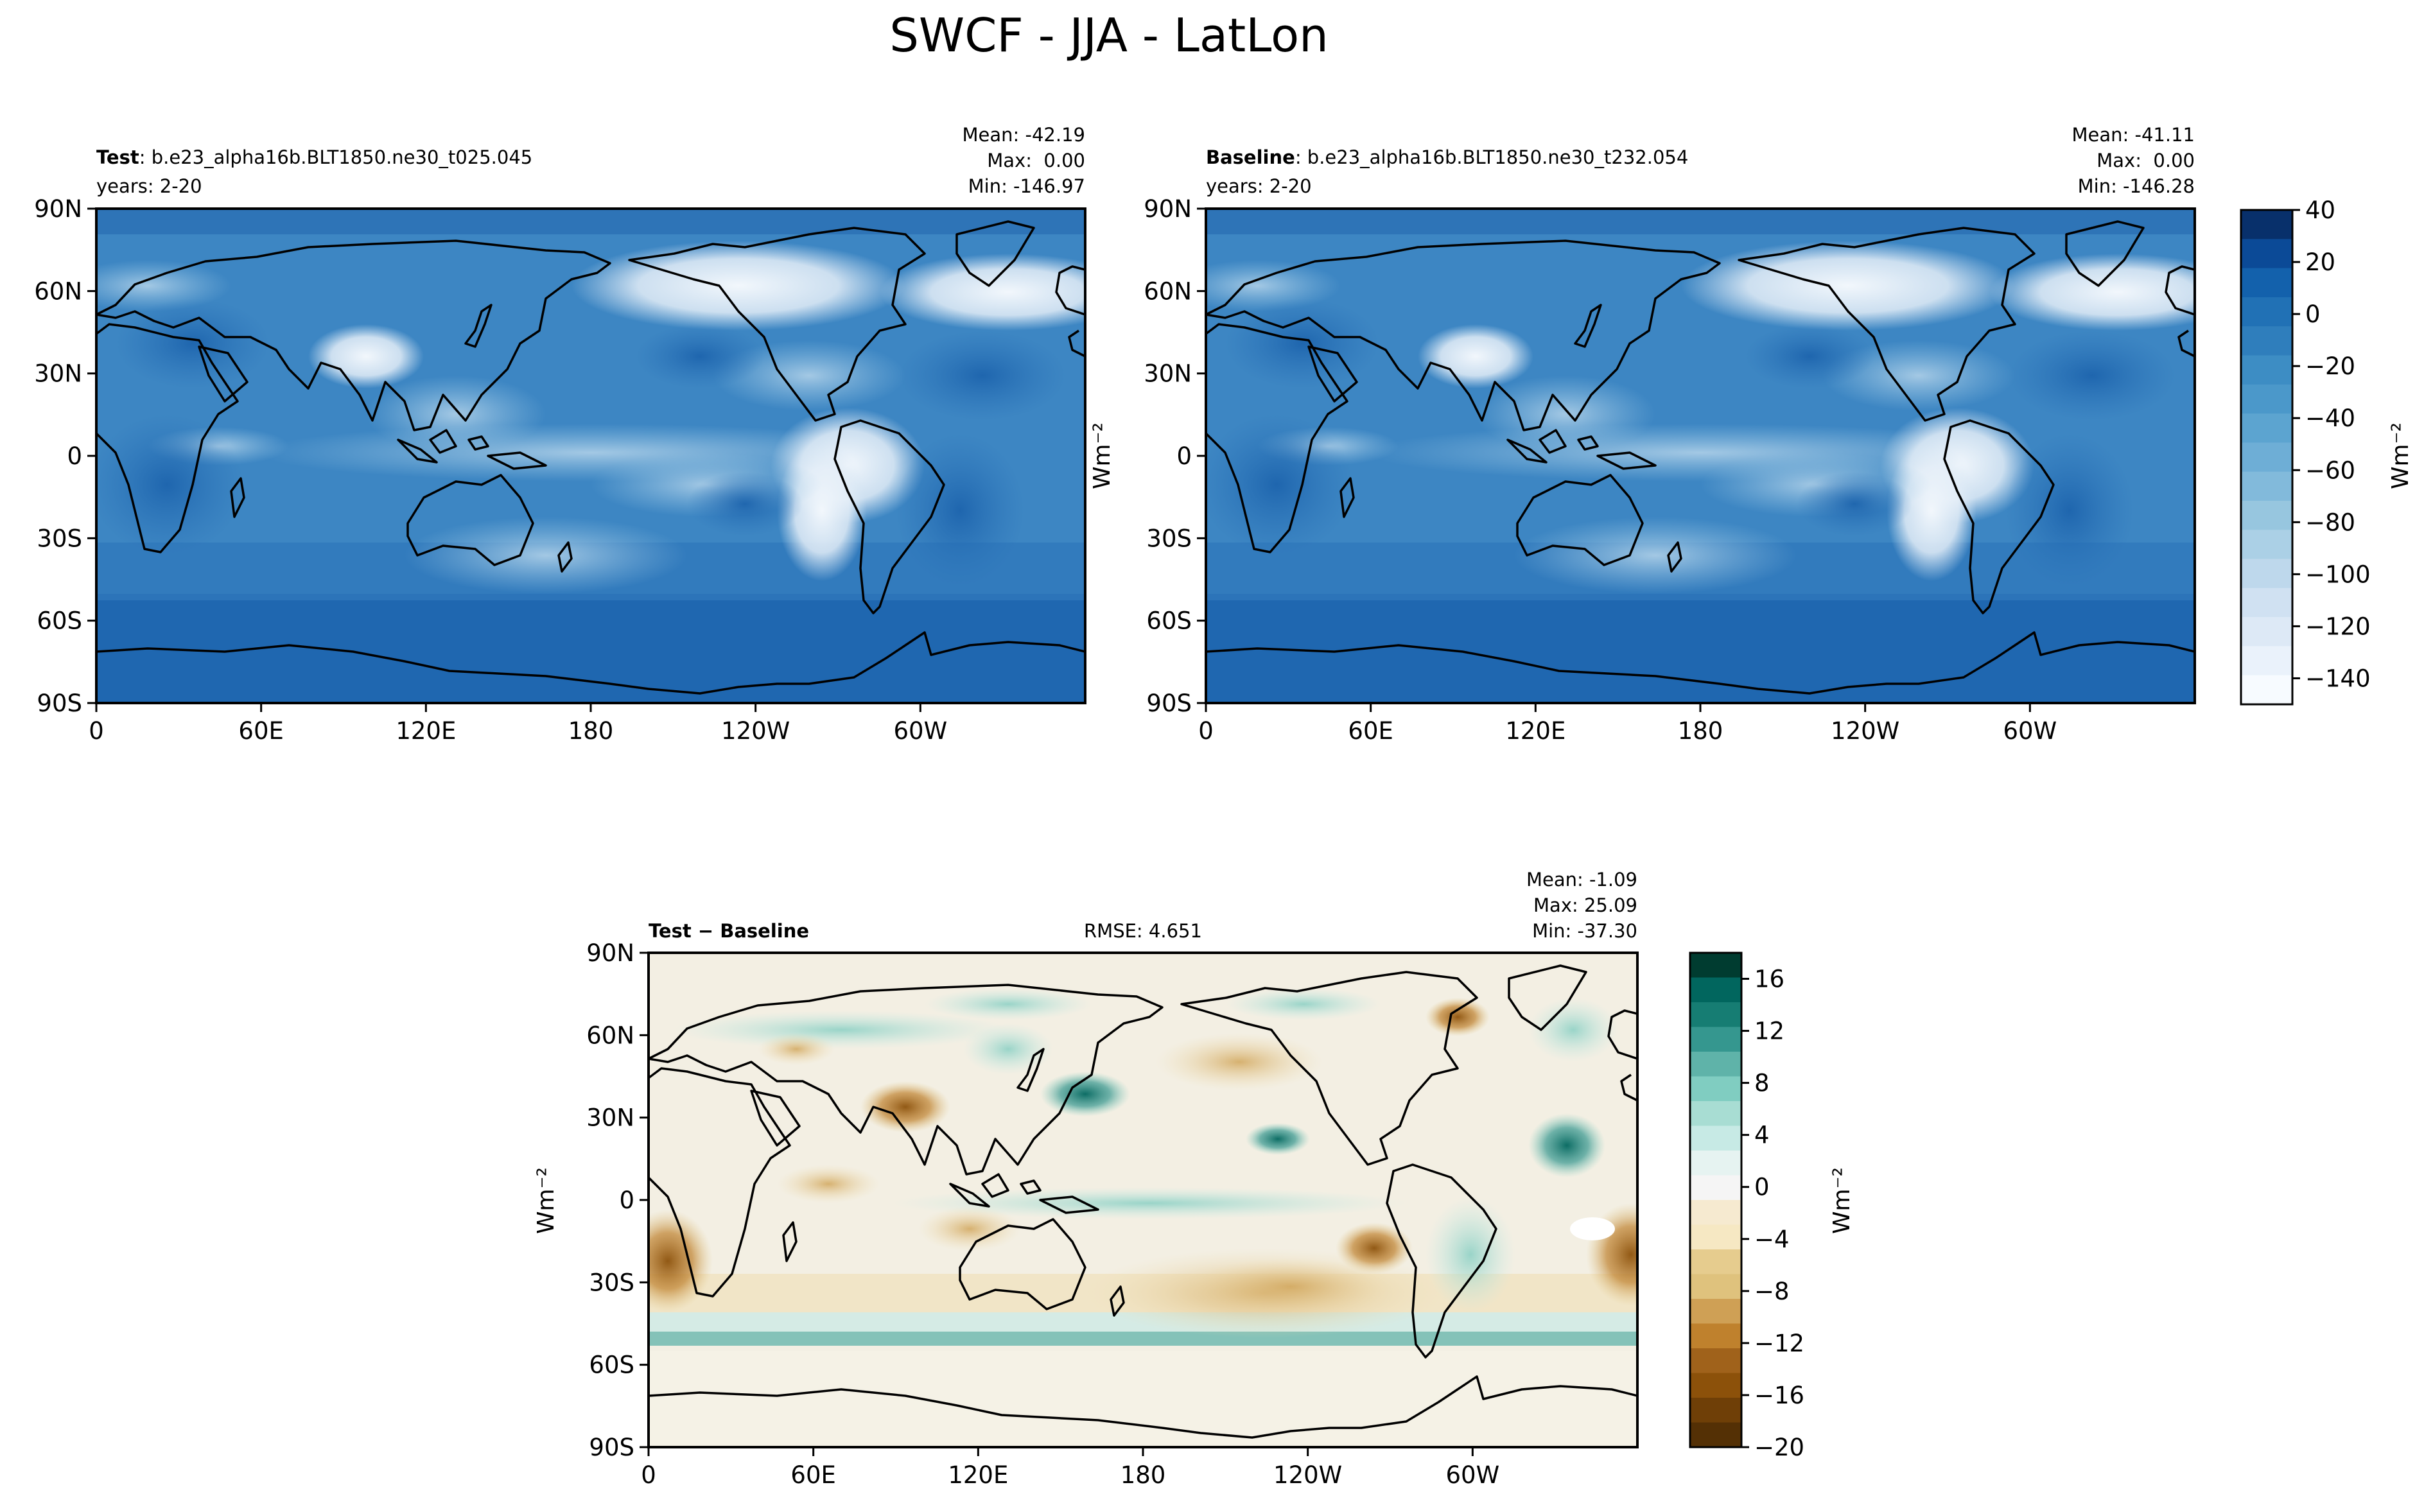  What do you see at coordinates (2030, 731) in the screenshot?
I see `x-tick-label: 60W` at bounding box center [2030, 731].